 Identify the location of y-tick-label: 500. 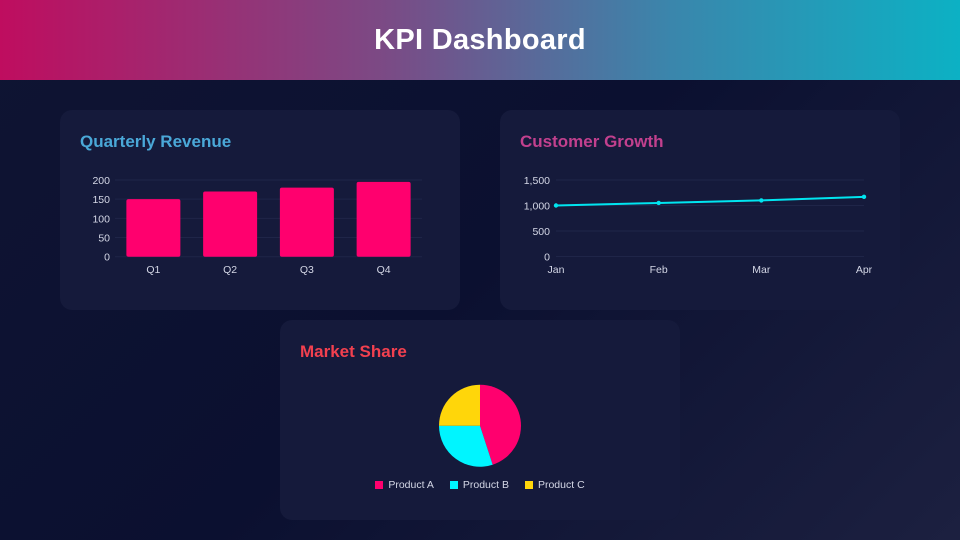
(541, 232).